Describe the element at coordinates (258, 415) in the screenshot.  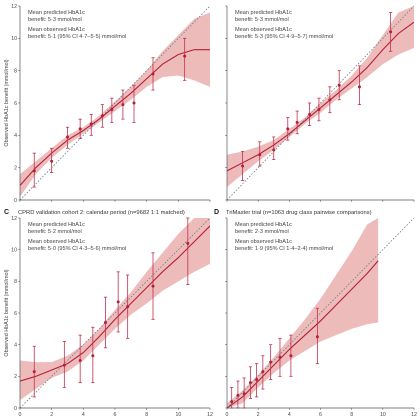
I see `x-tick-label-d-1: 2` at that location.